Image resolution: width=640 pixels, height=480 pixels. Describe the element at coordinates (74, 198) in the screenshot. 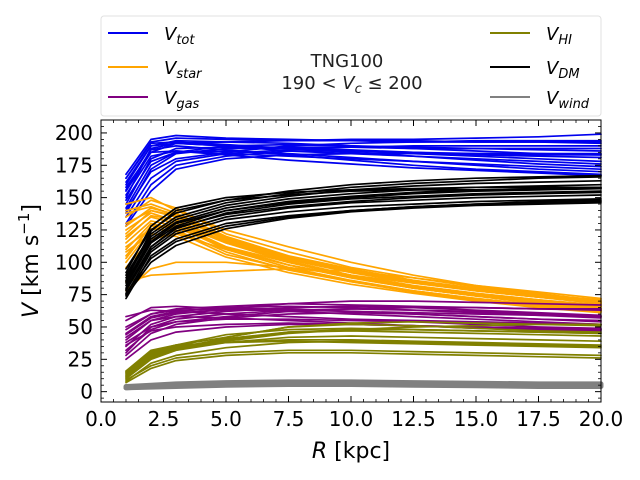

I see `y-tick-label: 150` at that location.